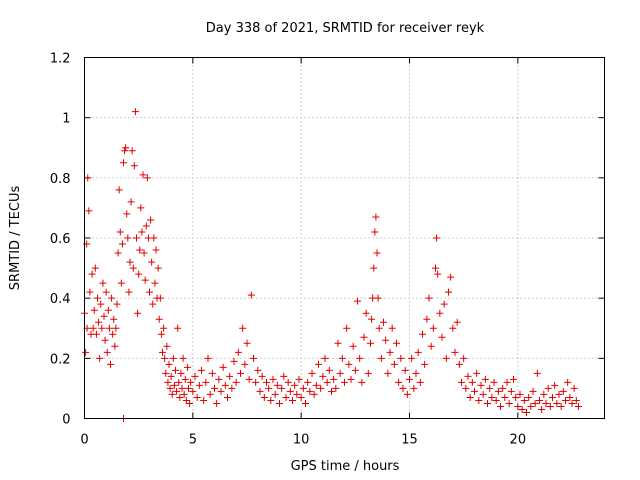 This screenshot has height=480, width=640. Describe the element at coordinates (60, 239) in the screenshot. I see `y-tick-label: 0.6` at that location.